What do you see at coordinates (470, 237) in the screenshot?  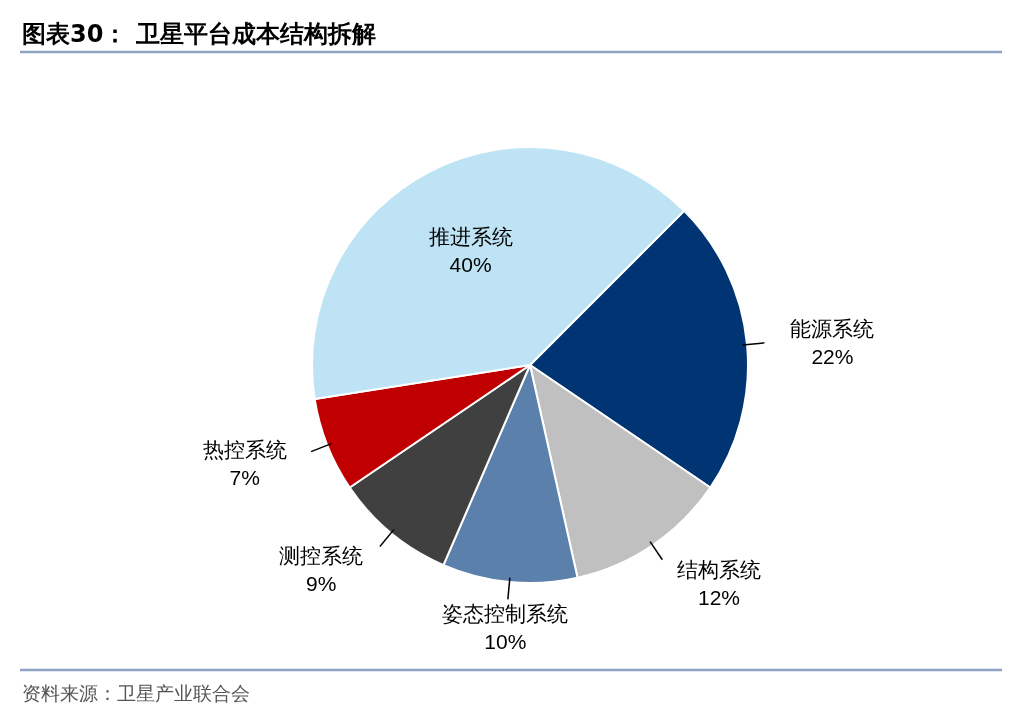 I see `slice-label: 推进系统` at bounding box center [470, 237].